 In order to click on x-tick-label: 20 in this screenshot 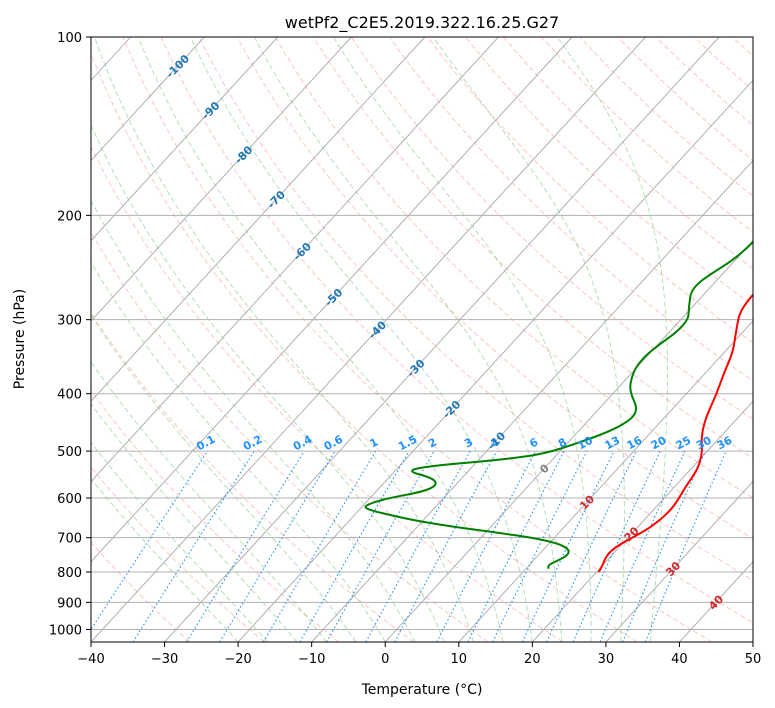, I will do `click(532, 659)`.